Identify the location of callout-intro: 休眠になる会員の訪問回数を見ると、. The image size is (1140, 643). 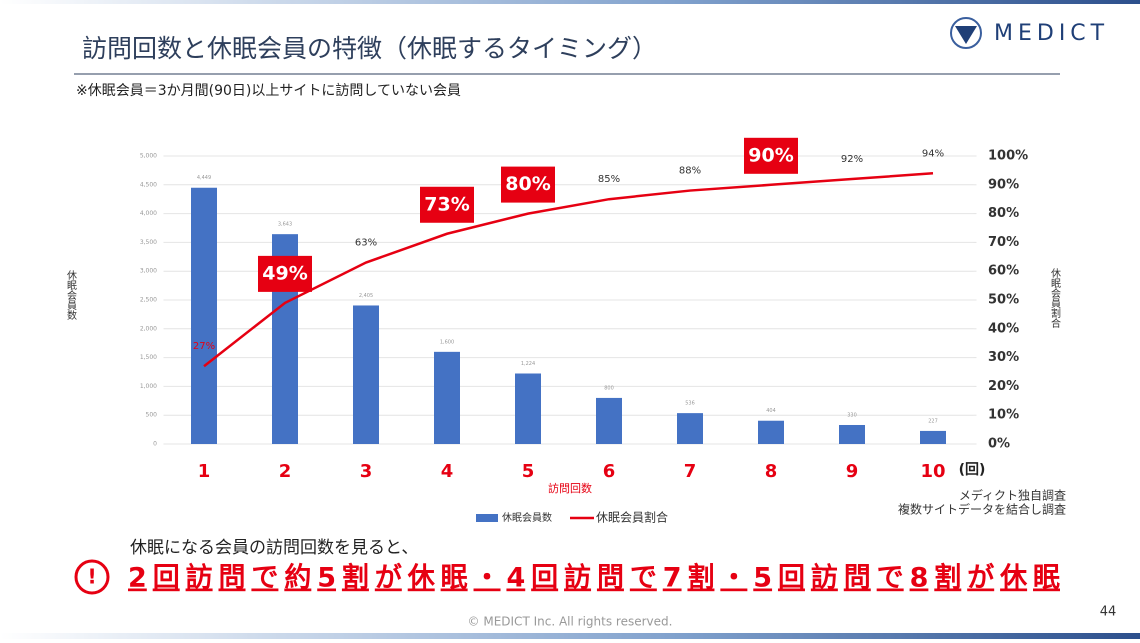
(274, 548).